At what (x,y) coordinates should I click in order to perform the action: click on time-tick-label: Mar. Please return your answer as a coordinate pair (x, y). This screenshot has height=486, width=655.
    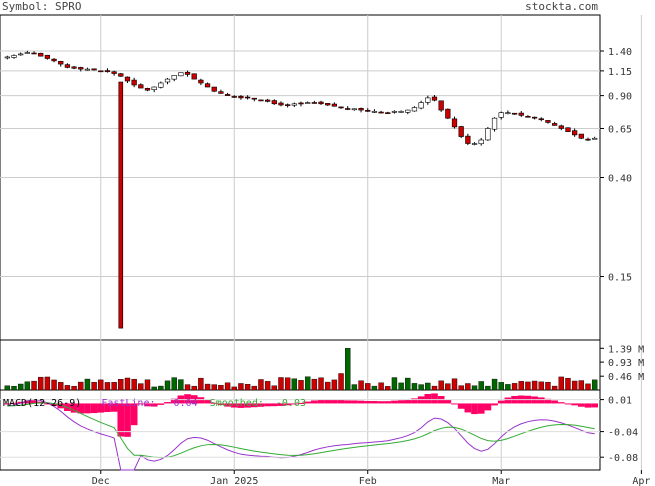
    Looking at the image, I should click on (501, 481).